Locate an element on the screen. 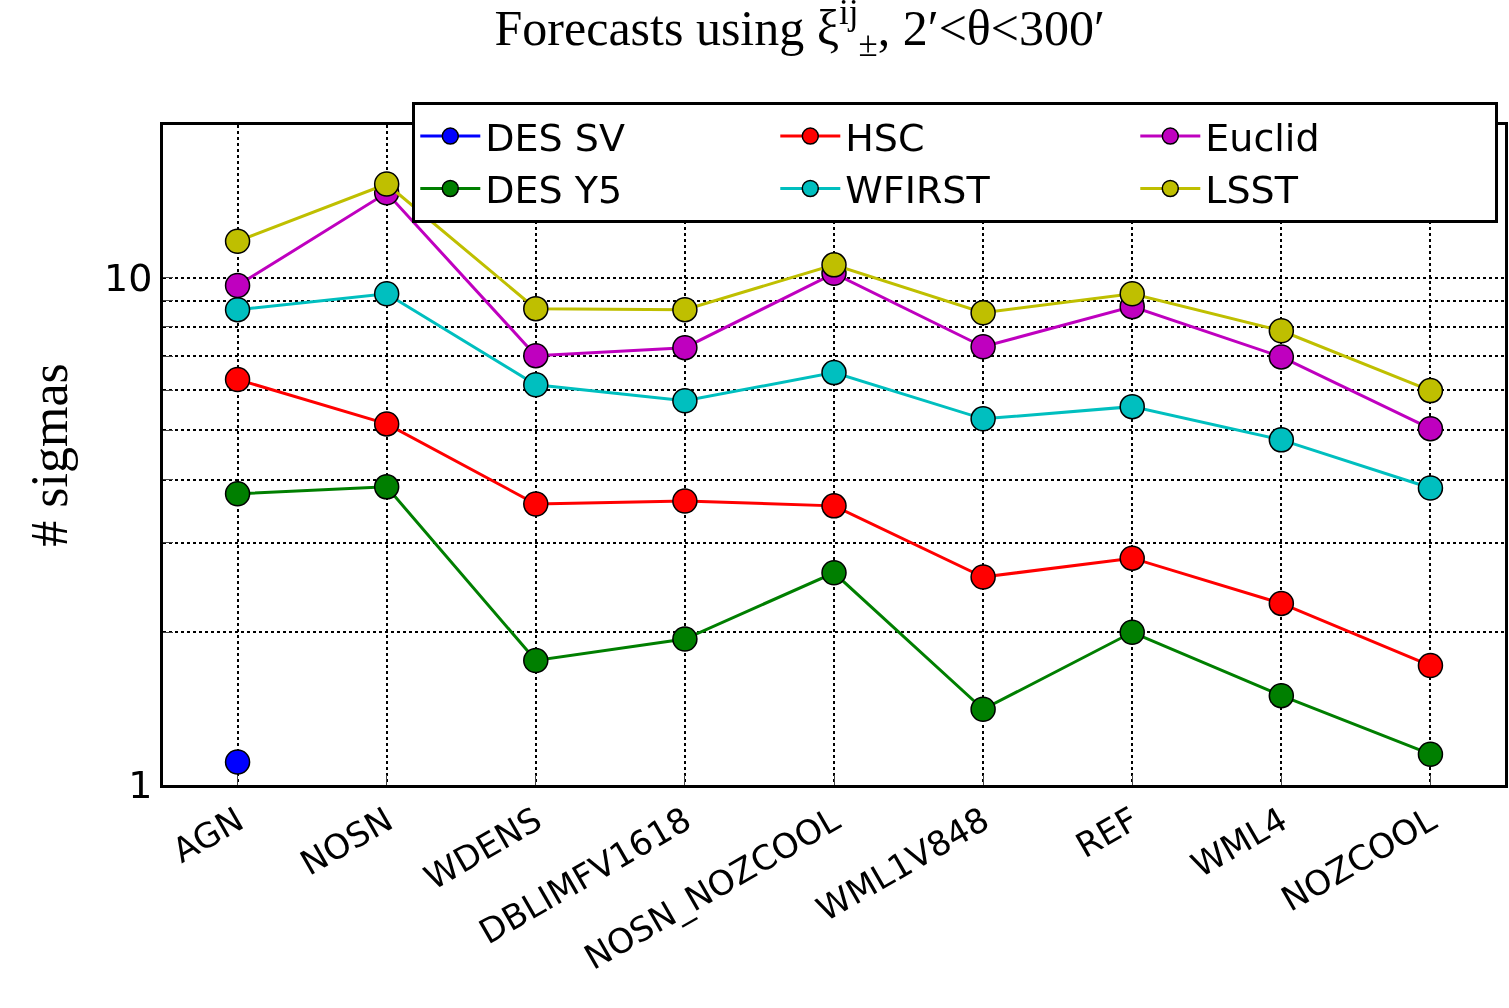 This screenshot has width=1509, height=1008. x-tick-label: AGN is located at coordinates (208, 834).